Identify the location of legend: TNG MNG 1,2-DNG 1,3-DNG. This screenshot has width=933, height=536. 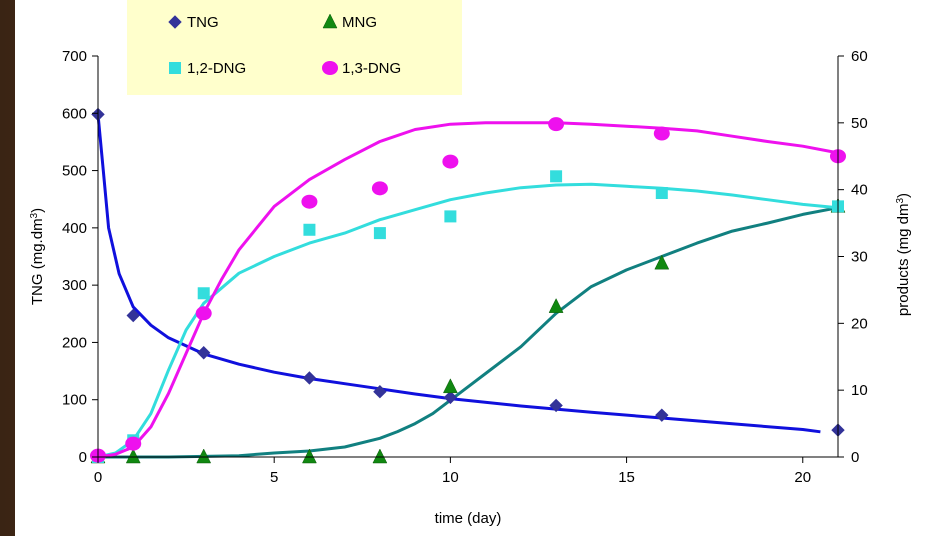
(294, 47).